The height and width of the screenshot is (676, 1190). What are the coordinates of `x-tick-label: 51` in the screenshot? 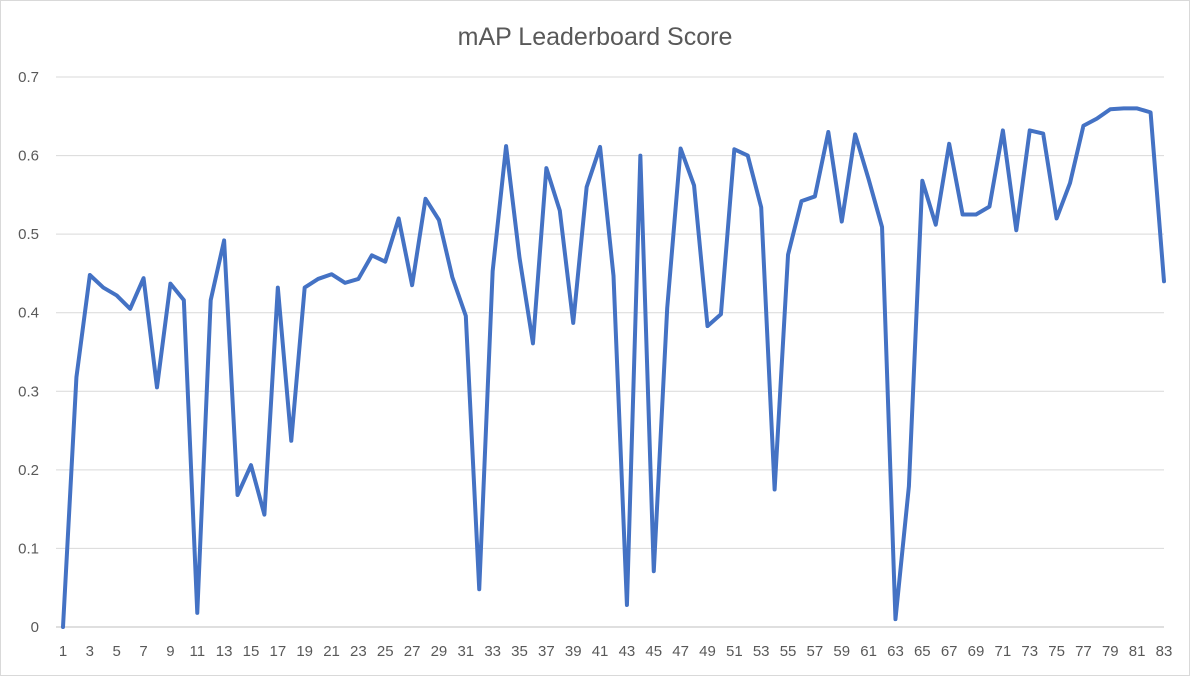 It's located at (734, 651).